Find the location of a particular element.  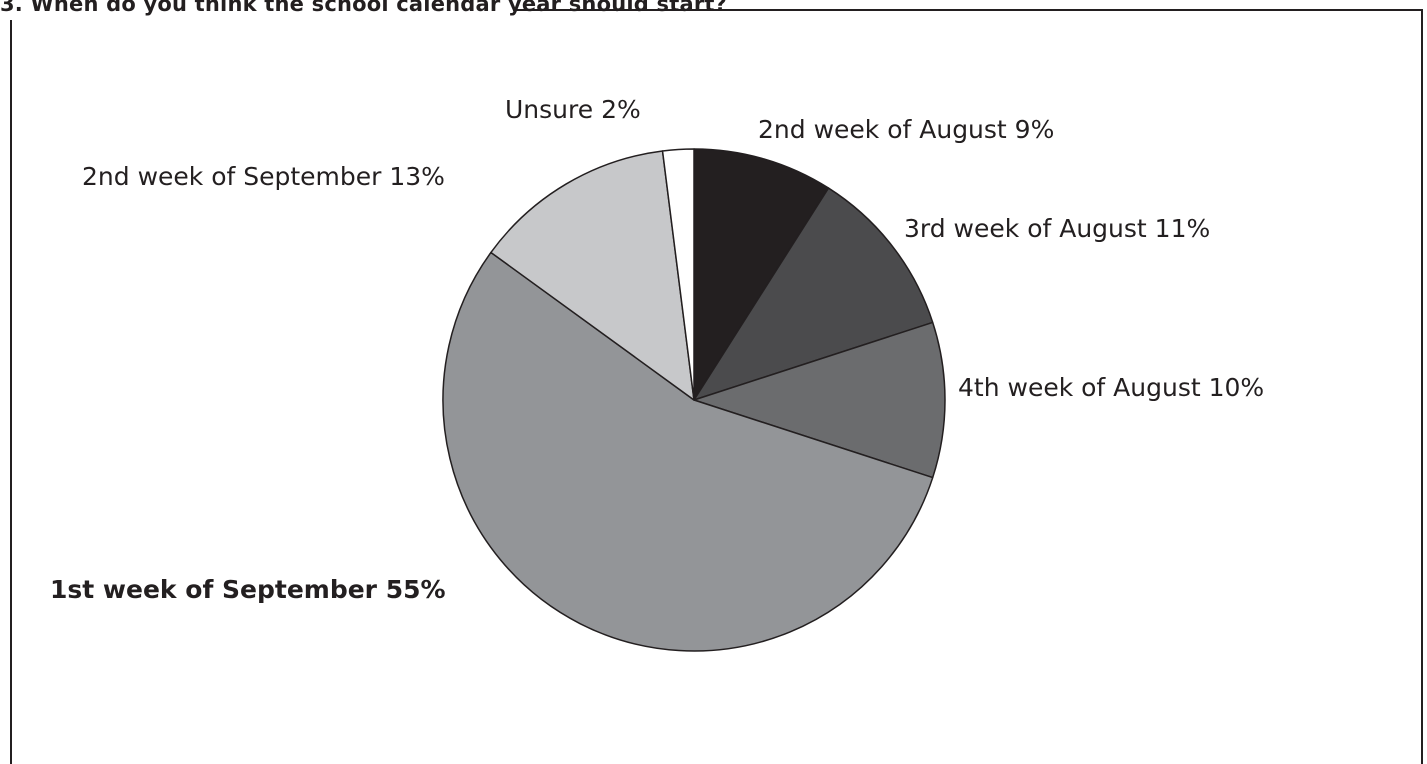

frame-left-border is located at coordinates (11, 392).